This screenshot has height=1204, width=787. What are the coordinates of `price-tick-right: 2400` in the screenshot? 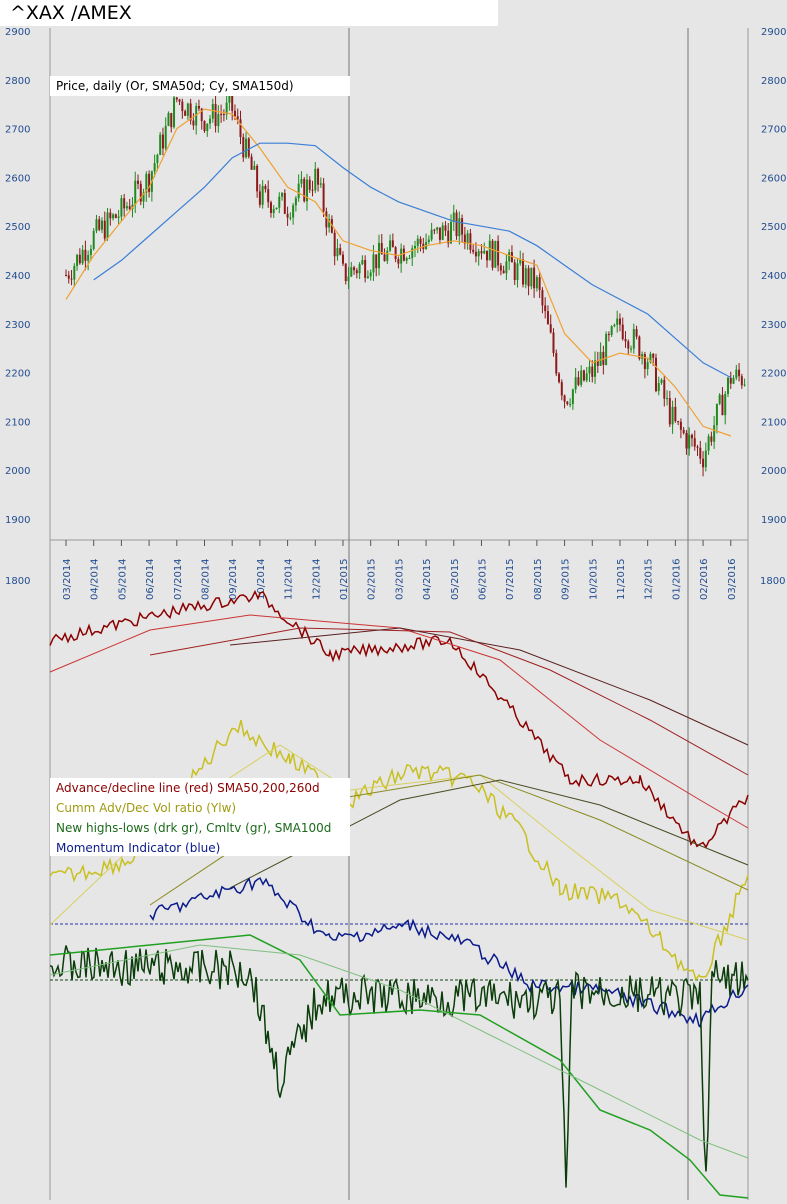 It's located at (773, 276).